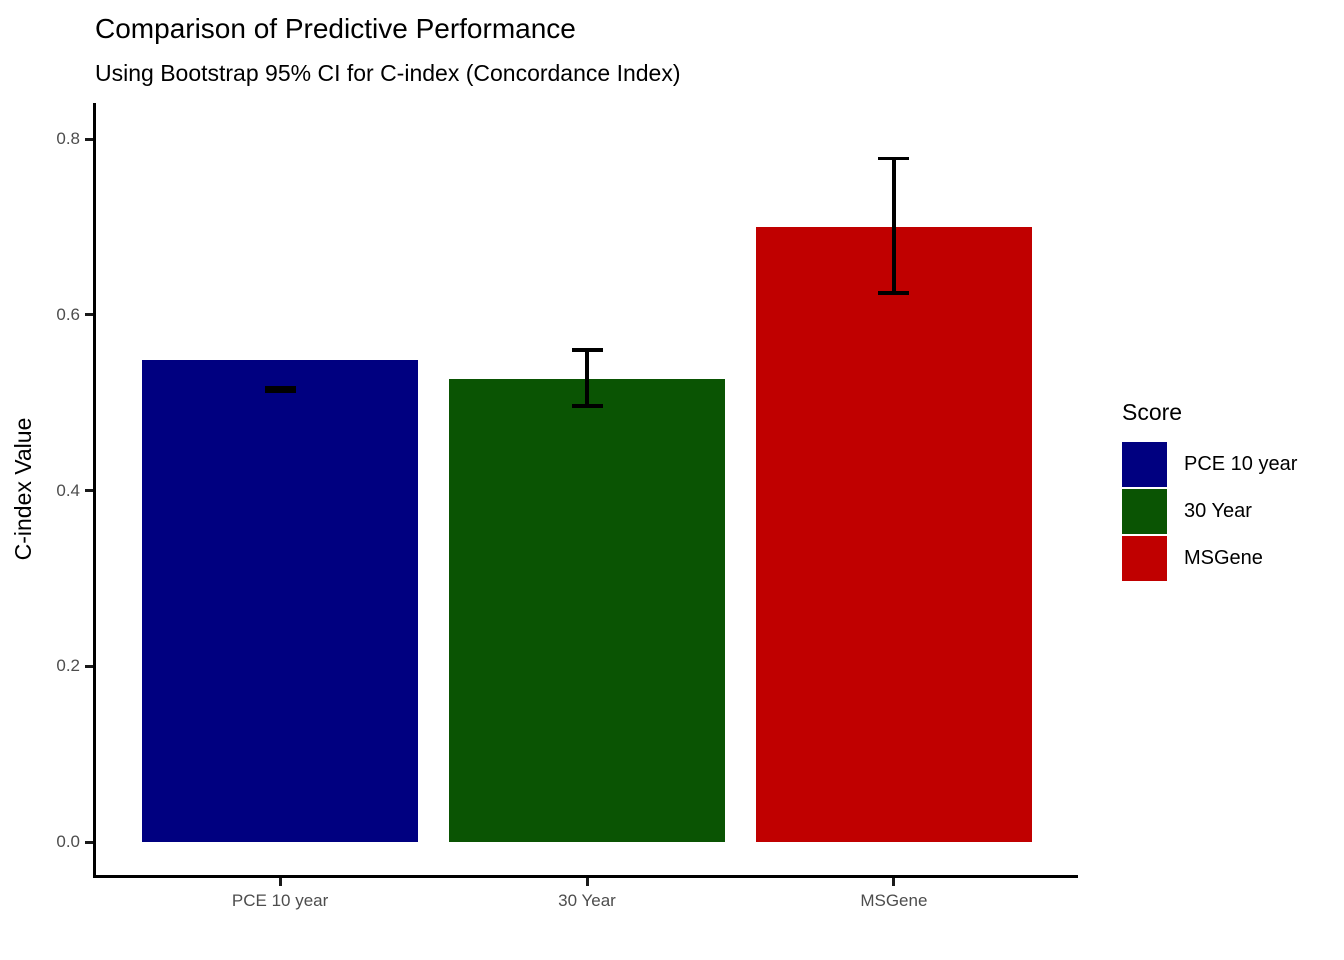 The image size is (1344, 960). What do you see at coordinates (893, 534) in the screenshot?
I see `bar-msgene` at bounding box center [893, 534].